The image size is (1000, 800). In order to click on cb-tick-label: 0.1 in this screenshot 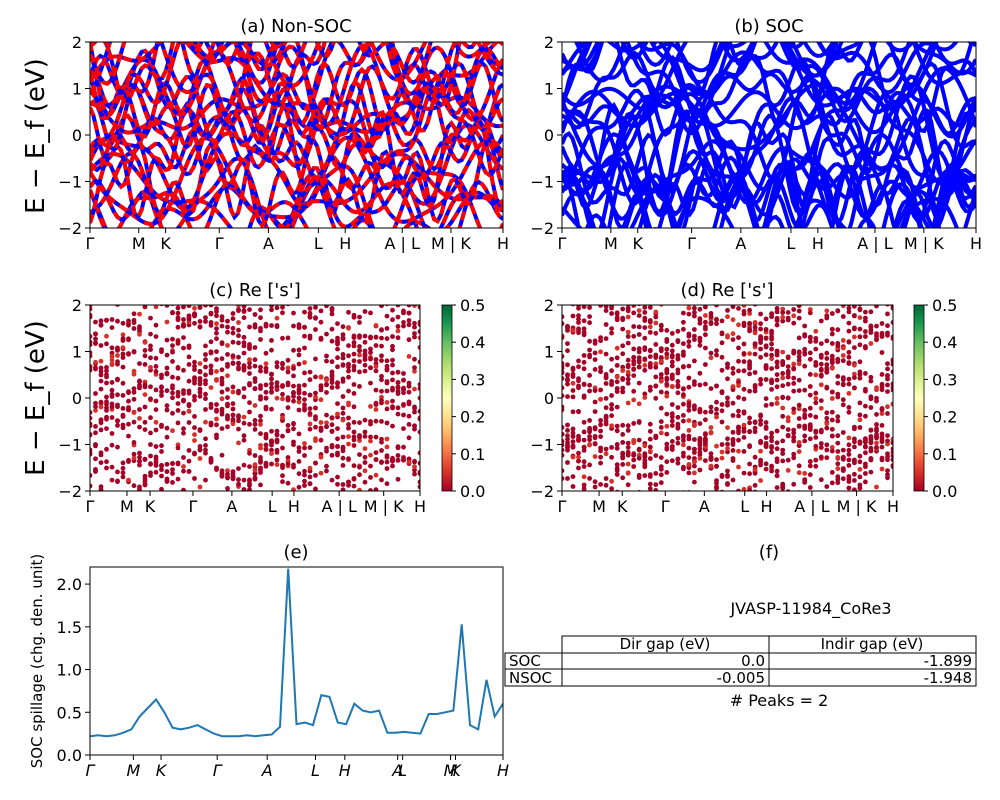, I will do `click(472, 454)`.